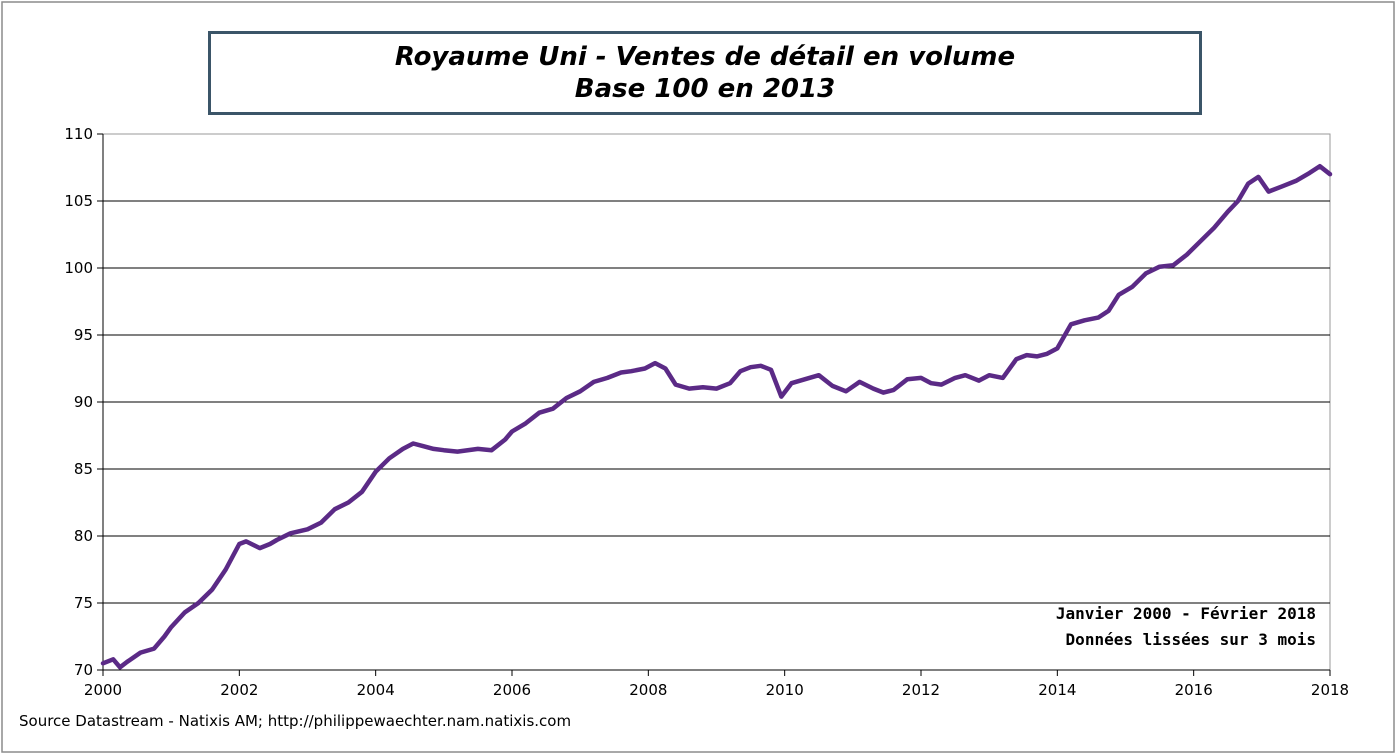  I want to click on chart-subtitle: Base 100 en 2013, so click(705, 89).